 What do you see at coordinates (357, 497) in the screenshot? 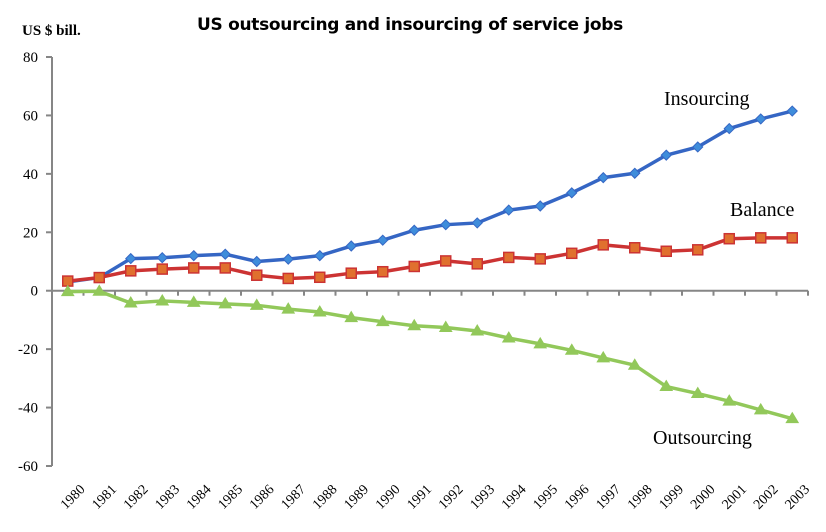
I see `x-tick-label: 1989` at bounding box center [357, 497].